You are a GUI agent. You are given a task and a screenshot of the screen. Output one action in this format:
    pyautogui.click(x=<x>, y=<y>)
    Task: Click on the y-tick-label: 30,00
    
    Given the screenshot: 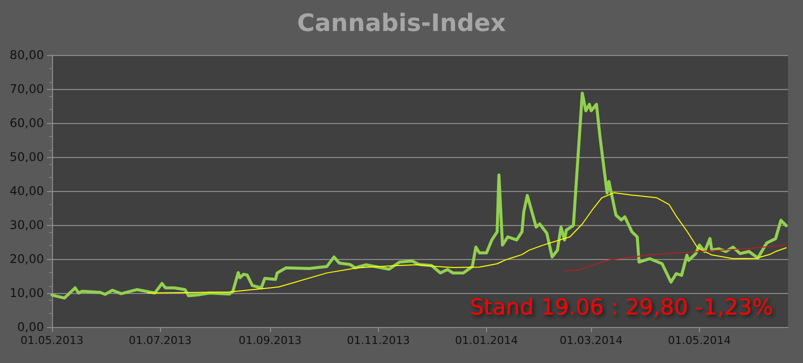 What is the action you would take?
    pyautogui.click(x=27, y=225)
    